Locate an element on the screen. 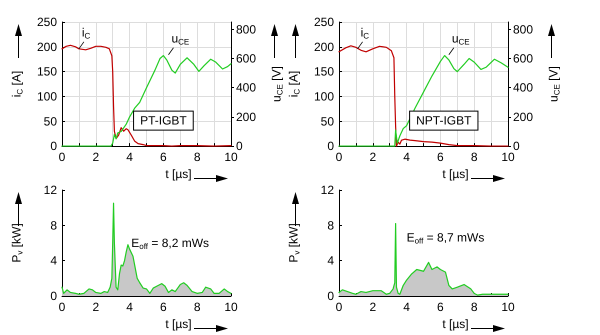  annotation: PT-IGBT is located at coordinates (164, 121).